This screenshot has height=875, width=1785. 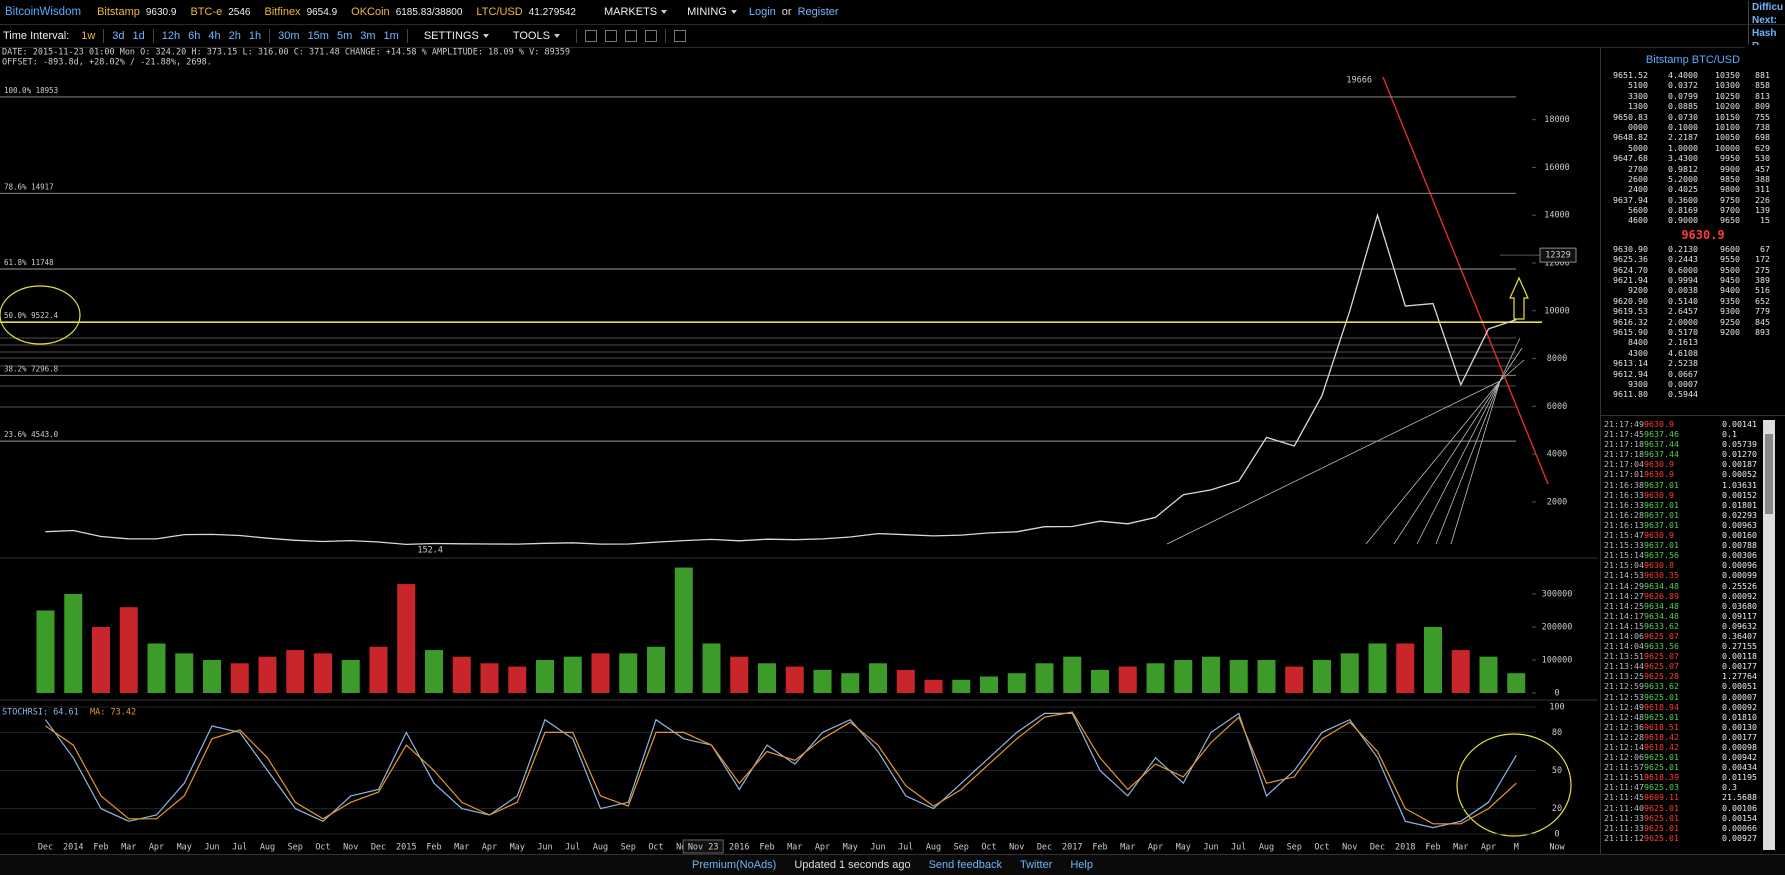 I want to click on bid-row: 9620.90 0.5140 9350 652, so click(x=1693, y=301).